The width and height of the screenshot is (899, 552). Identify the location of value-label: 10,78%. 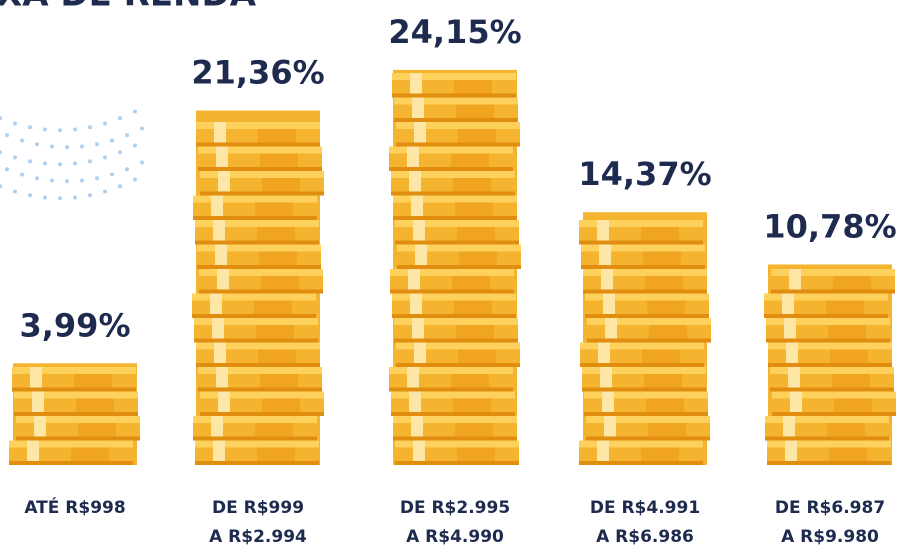
(829, 226).